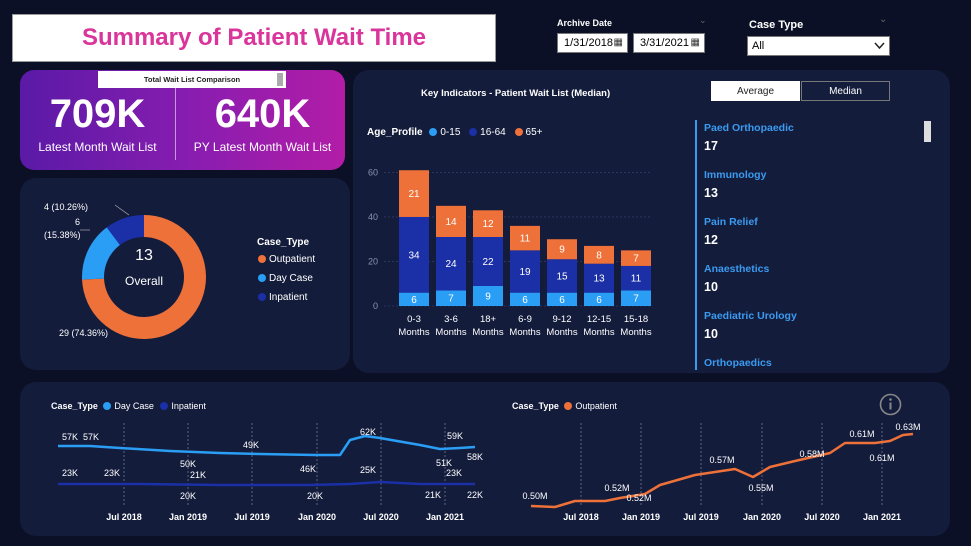  What do you see at coordinates (721, 460) in the screenshot?
I see `point-data-label: 0.57M` at bounding box center [721, 460].